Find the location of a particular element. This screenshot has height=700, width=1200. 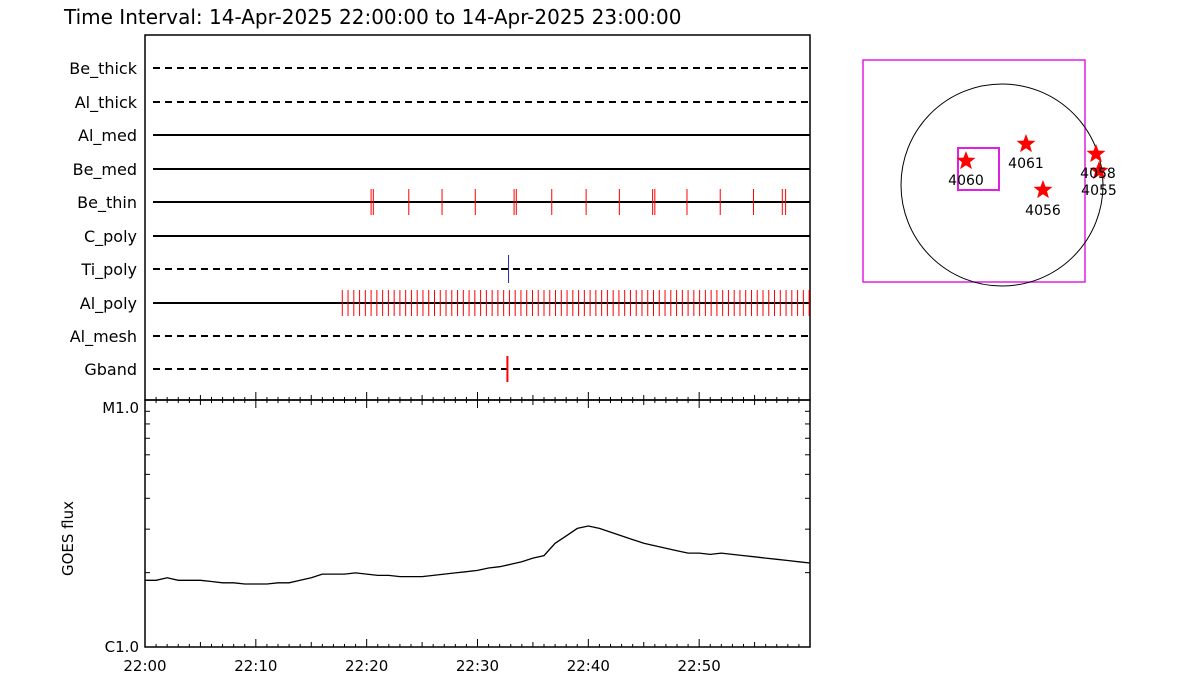

active-region-label: 4061 is located at coordinates (1026, 164).